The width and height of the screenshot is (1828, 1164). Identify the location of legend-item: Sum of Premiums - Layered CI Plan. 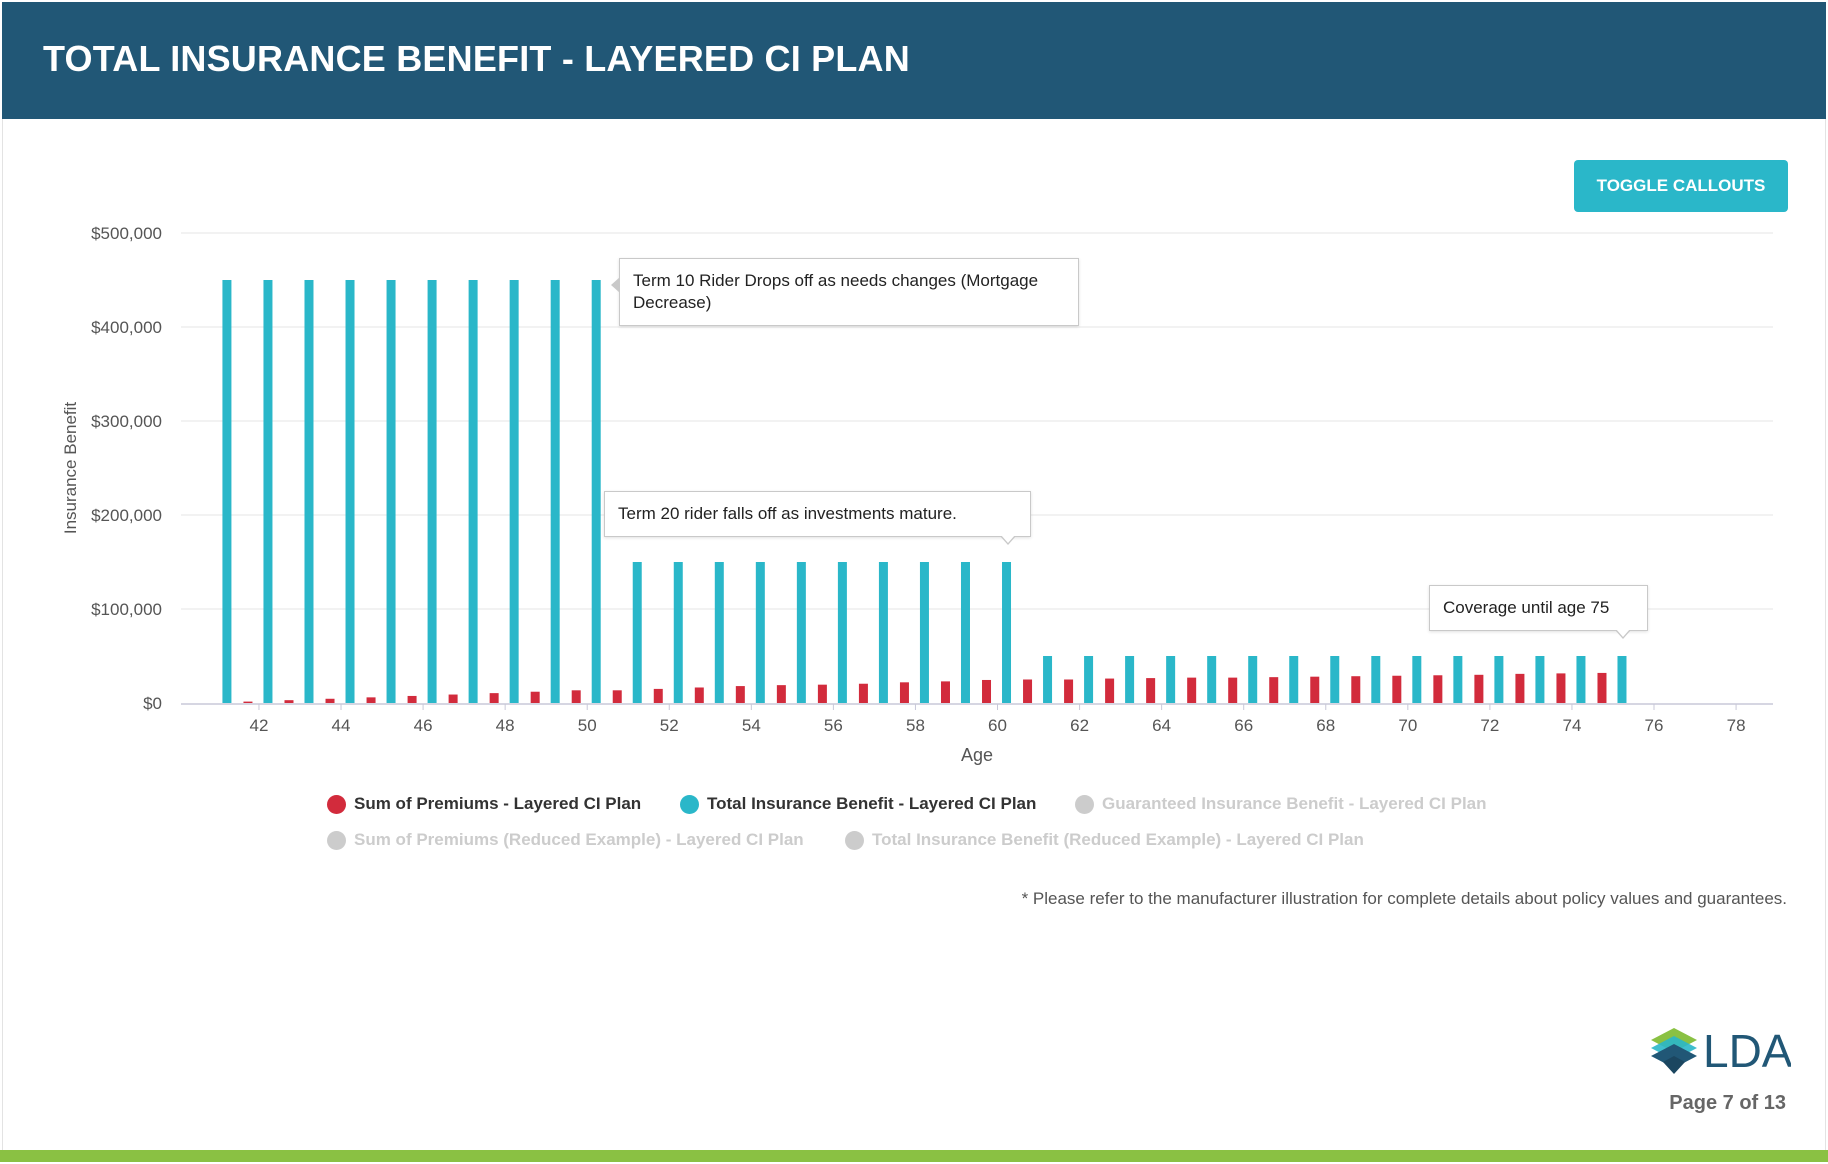
(484, 804).